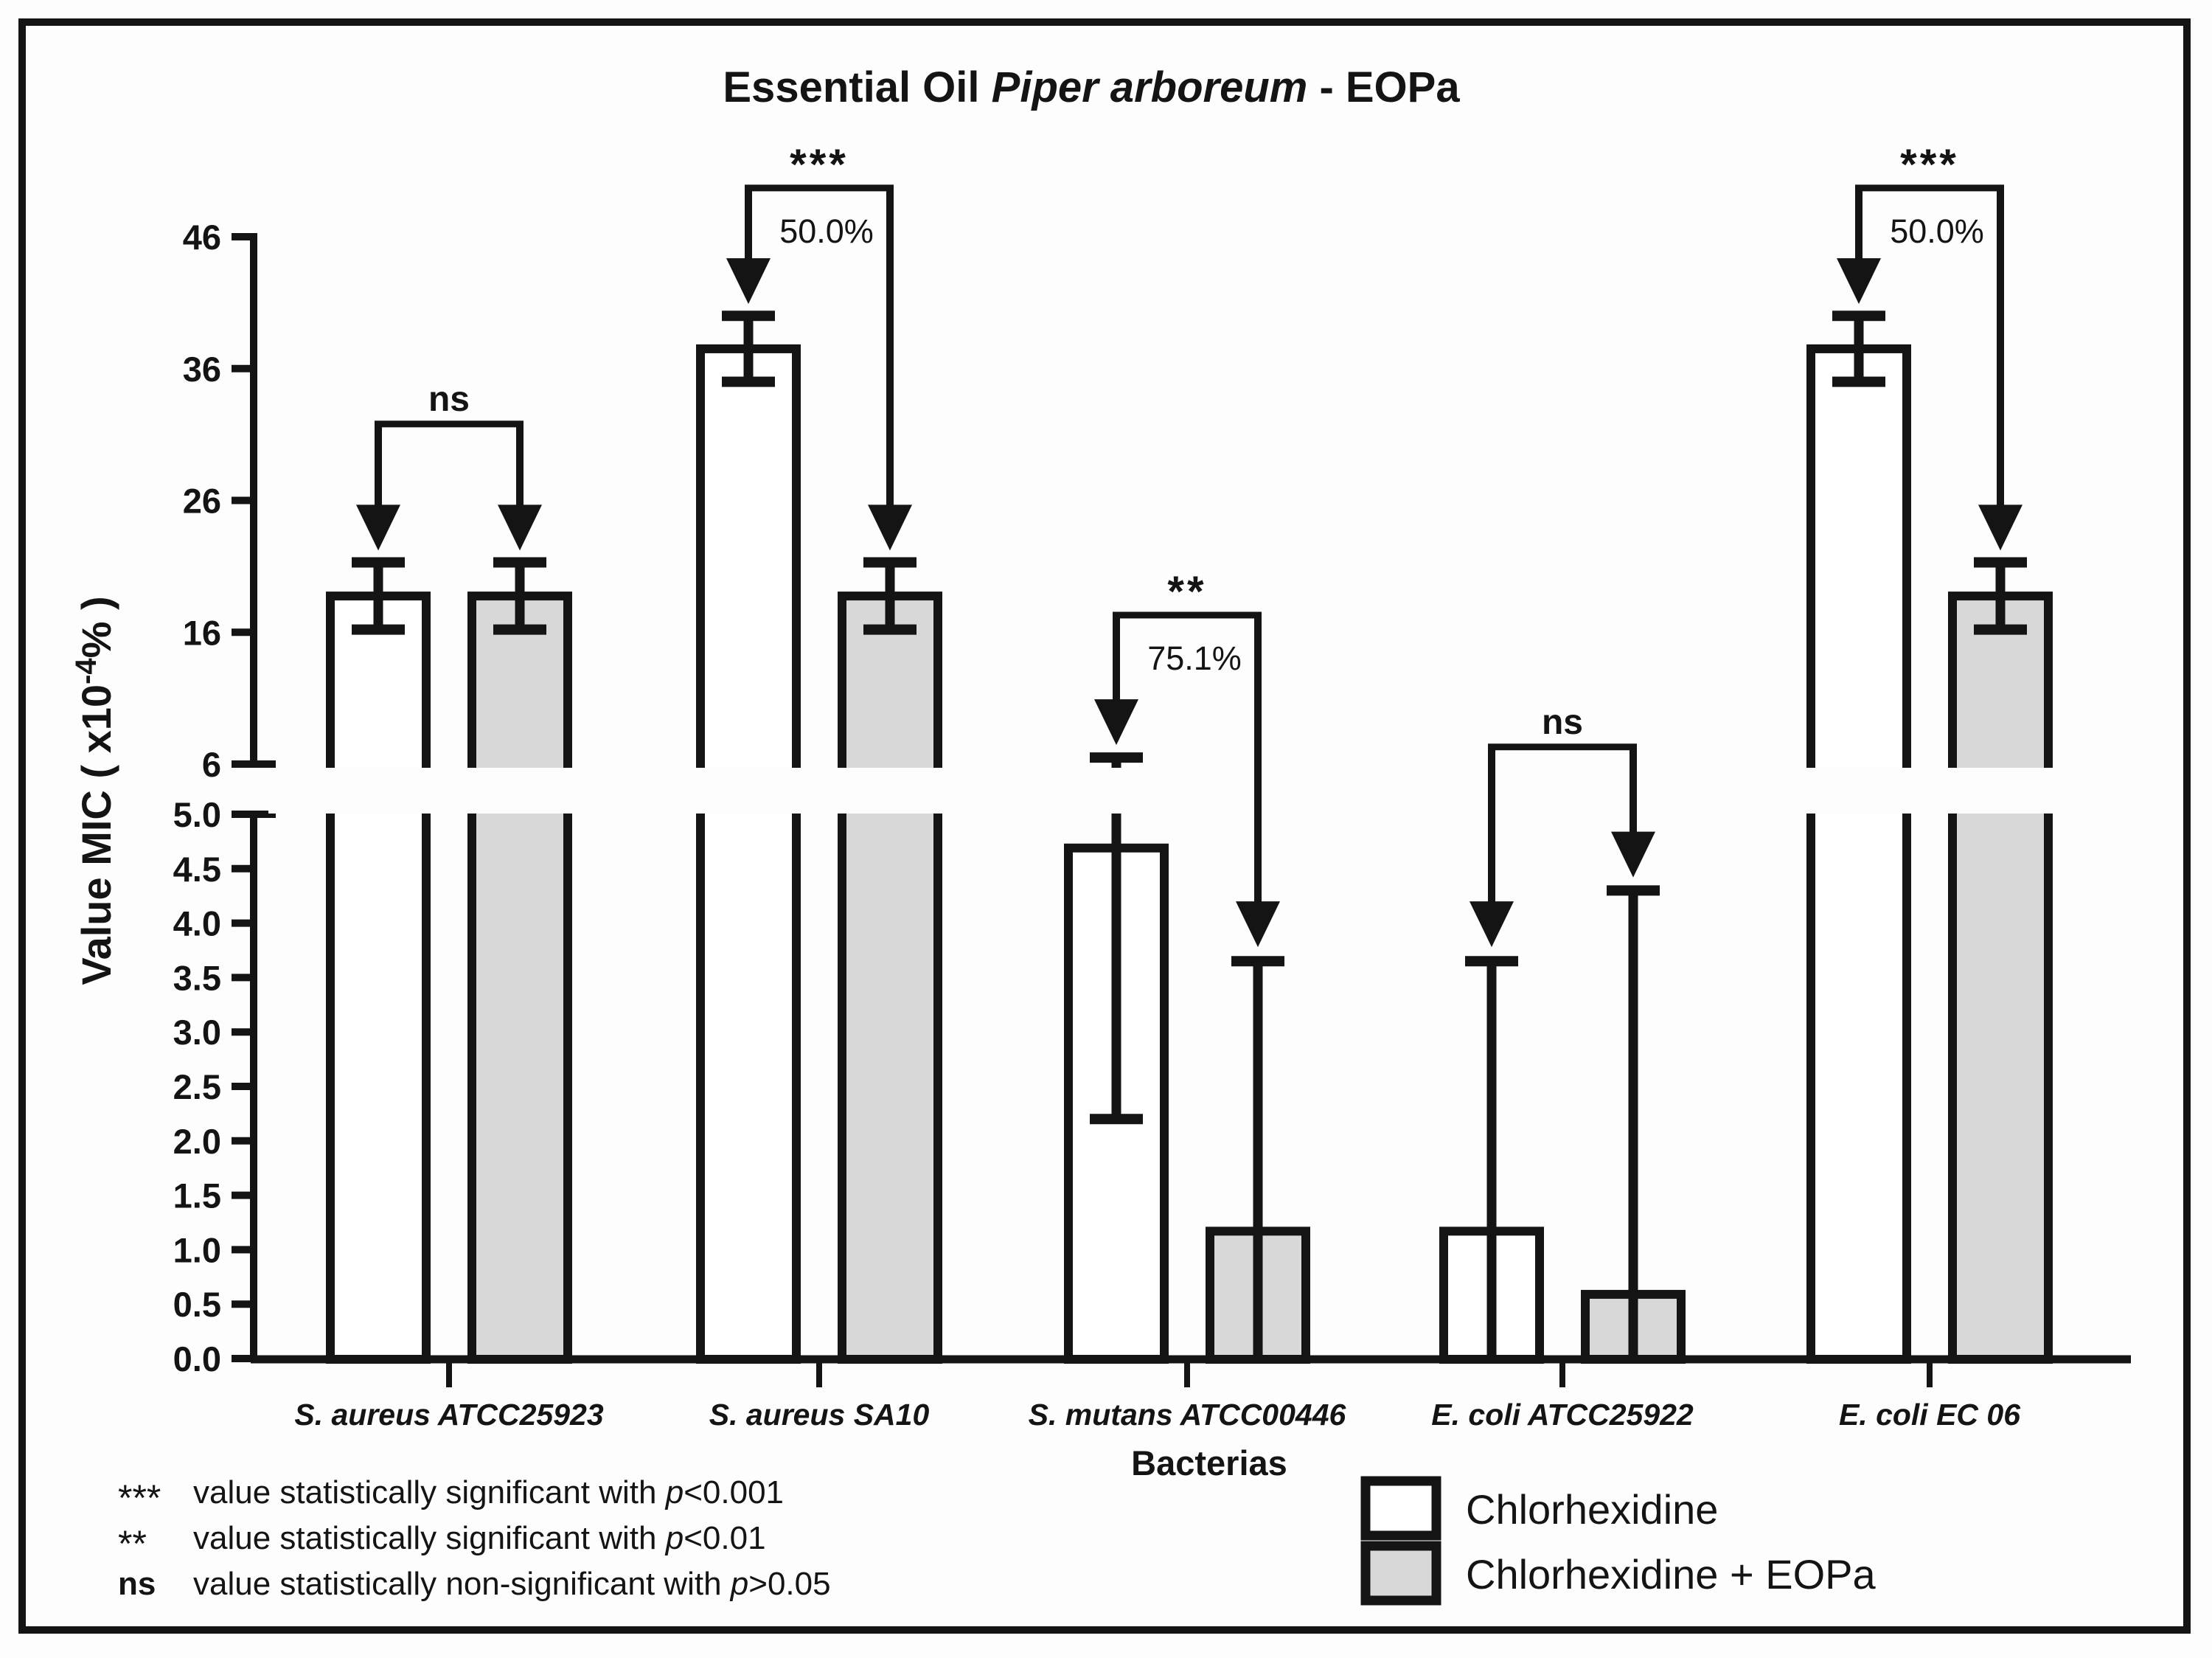 This screenshot has width=2212, height=1658. Describe the element at coordinates (197, 1032) in the screenshot. I see `y-tick-label: 3.0` at that location.